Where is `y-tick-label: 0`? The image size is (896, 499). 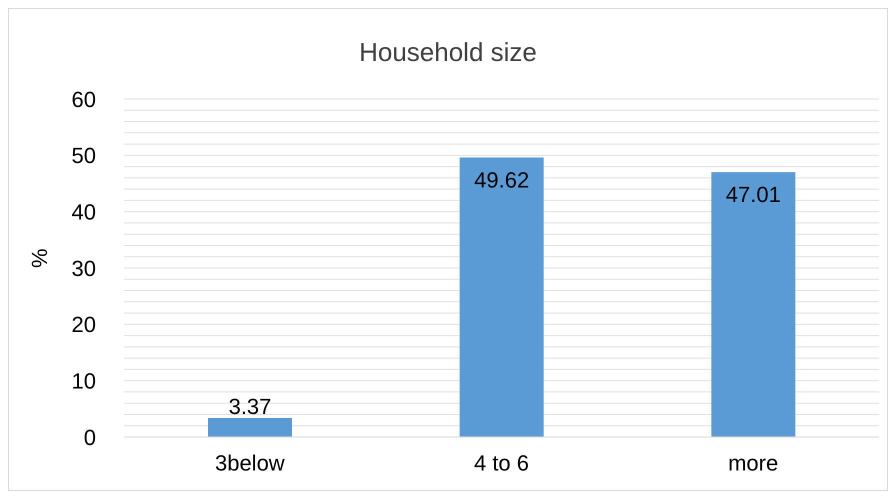 y-tick-label: 0 is located at coordinates (90, 437).